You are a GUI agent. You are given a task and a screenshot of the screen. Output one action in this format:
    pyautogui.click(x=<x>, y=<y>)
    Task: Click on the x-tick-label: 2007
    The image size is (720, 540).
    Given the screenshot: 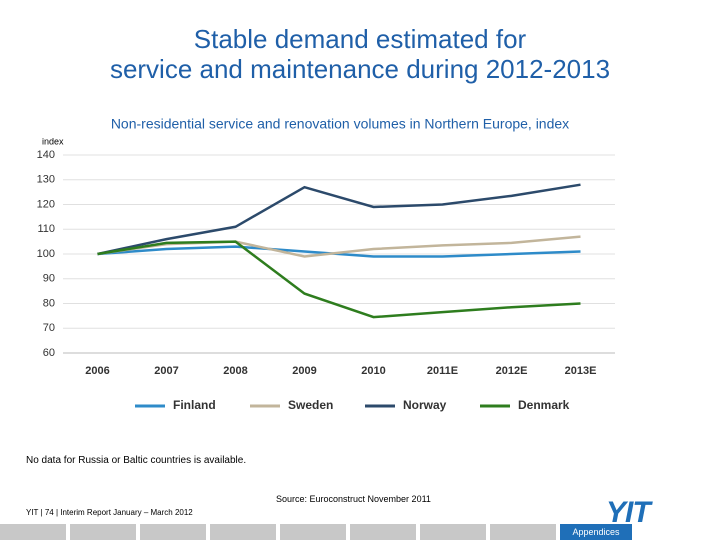 What is the action you would take?
    pyautogui.click(x=166, y=371)
    